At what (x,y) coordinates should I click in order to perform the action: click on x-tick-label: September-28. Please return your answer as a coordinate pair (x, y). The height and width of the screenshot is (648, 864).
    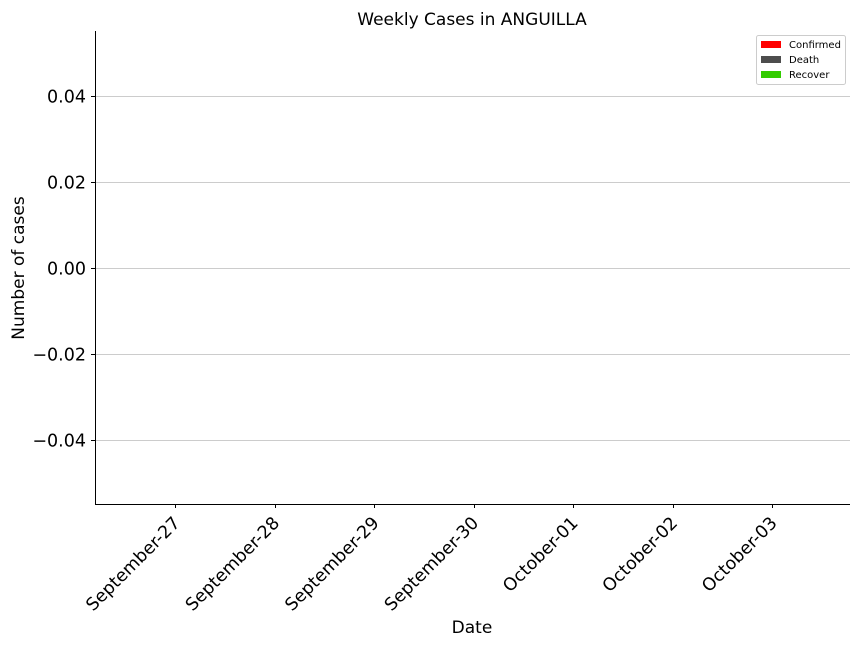
    Looking at the image, I should click on (233, 564).